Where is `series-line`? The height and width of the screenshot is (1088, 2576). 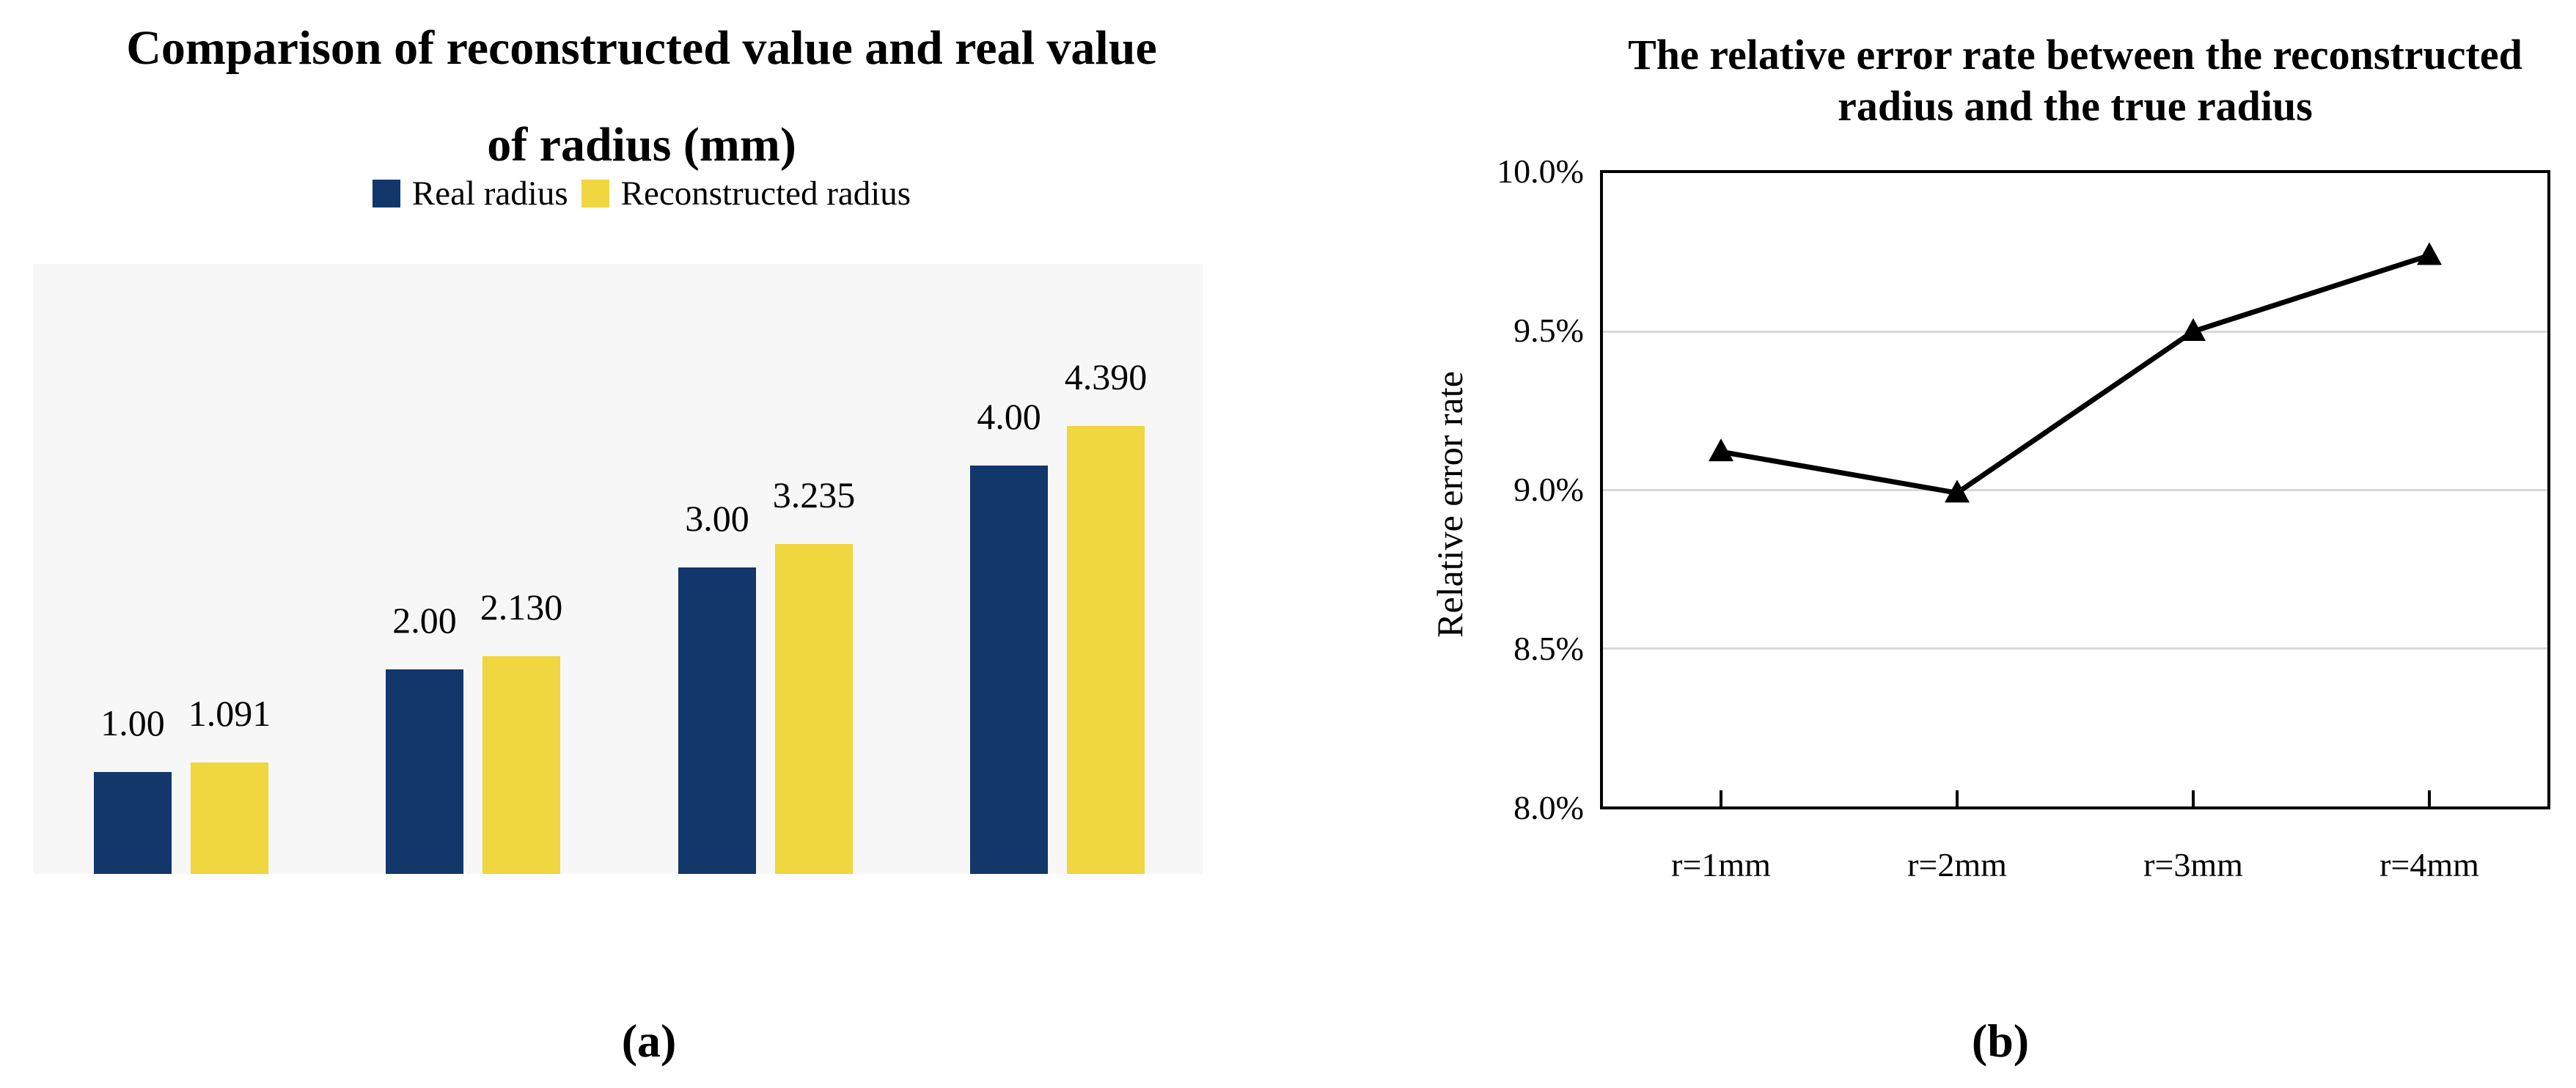
series-line is located at coordinates (2076, 374).